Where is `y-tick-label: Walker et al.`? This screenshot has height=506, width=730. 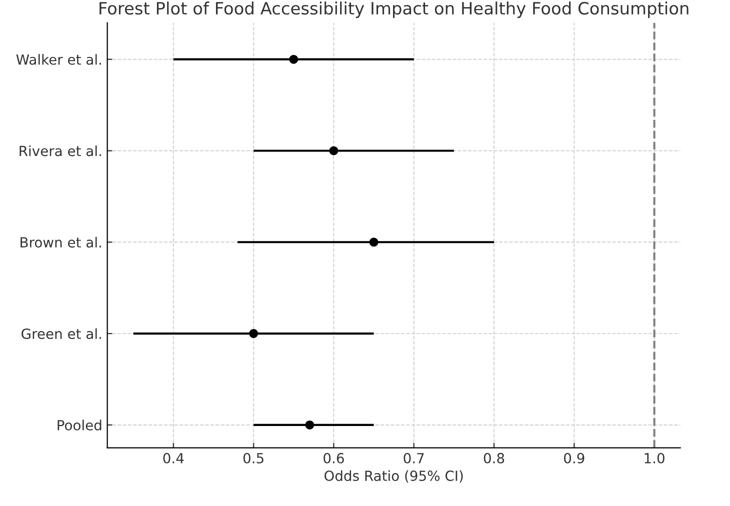
y-tick-label: Walker et al. is located at coordinates (58, 59).